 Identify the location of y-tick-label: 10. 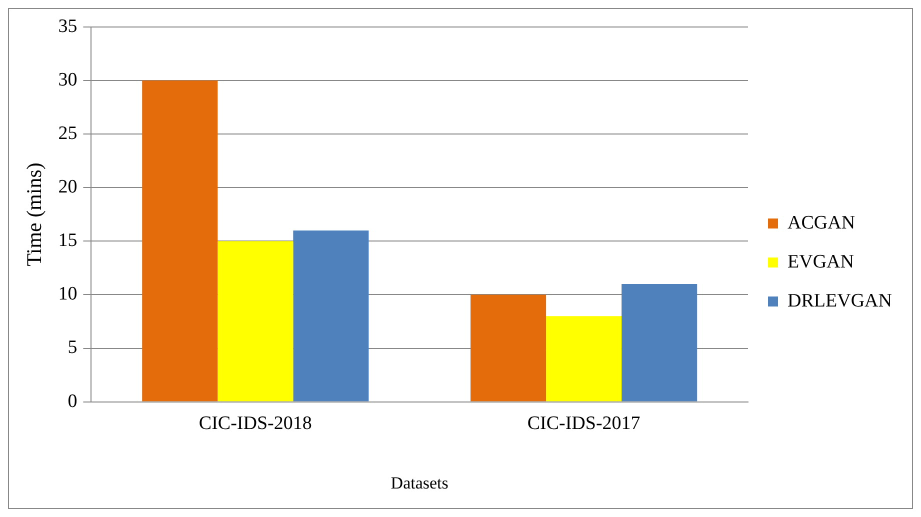
(68, 294).